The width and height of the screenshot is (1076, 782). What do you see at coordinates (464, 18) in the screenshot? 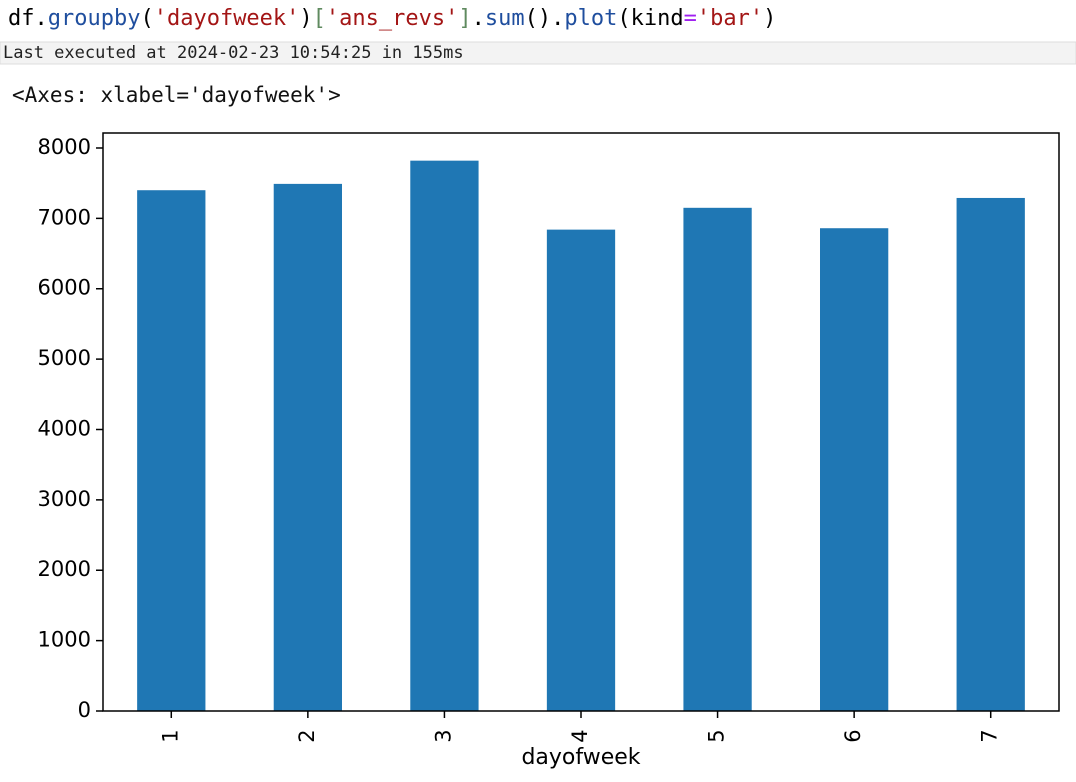
I see `code-token: ]` at bounding box center [464, 18].